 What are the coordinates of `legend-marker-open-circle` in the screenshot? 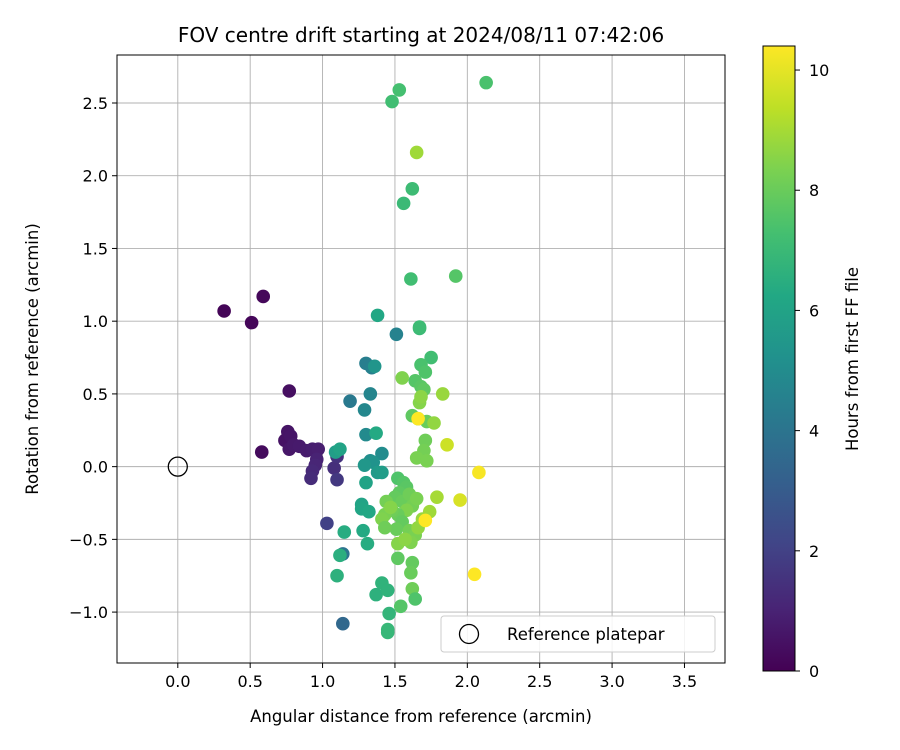 It's located at (469, 634).